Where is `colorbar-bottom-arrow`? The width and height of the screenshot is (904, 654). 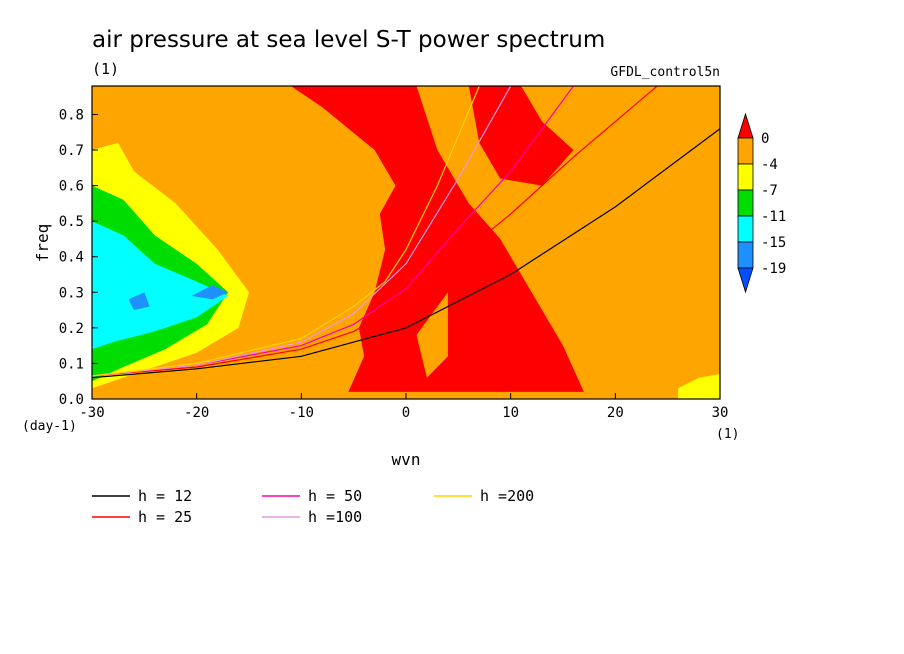
colorbar-bottom-arrow is located at coordinates (745, 280).